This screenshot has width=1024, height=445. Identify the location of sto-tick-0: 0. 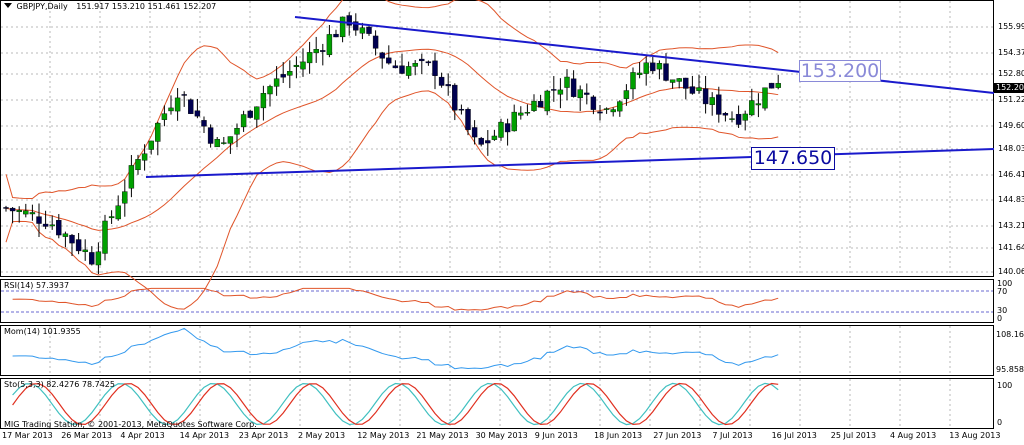
(1000, 422).